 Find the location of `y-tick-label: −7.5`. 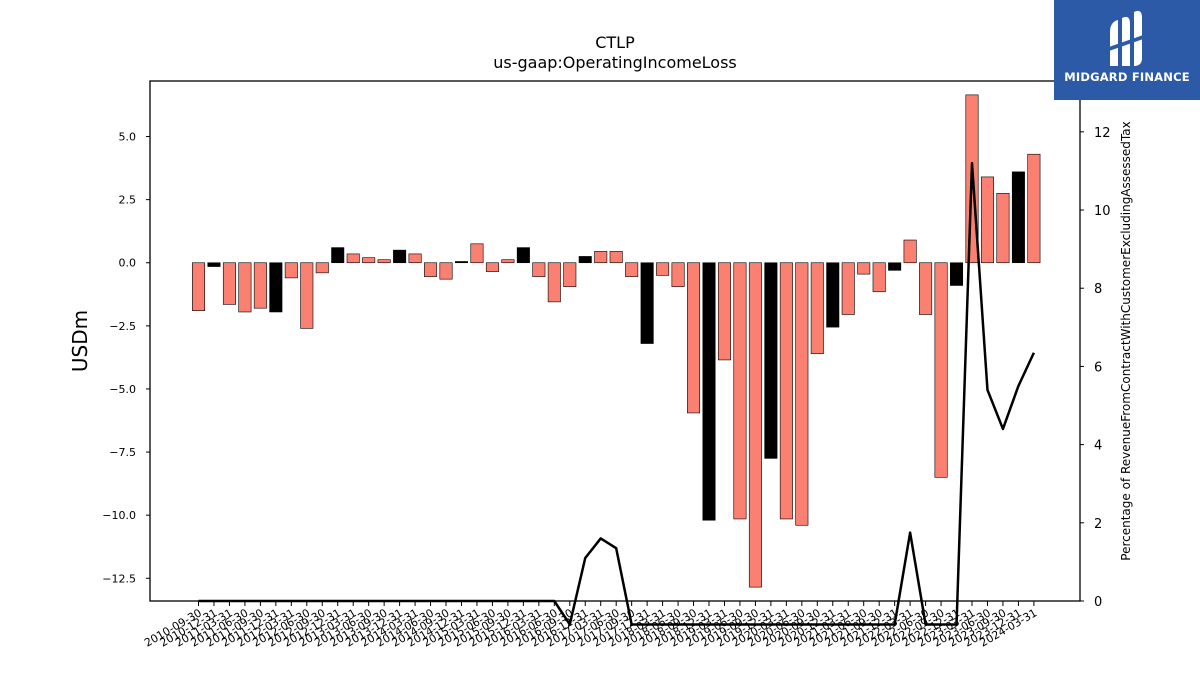

y-tick-label: −7.5 is located at coordinates (122, 452).